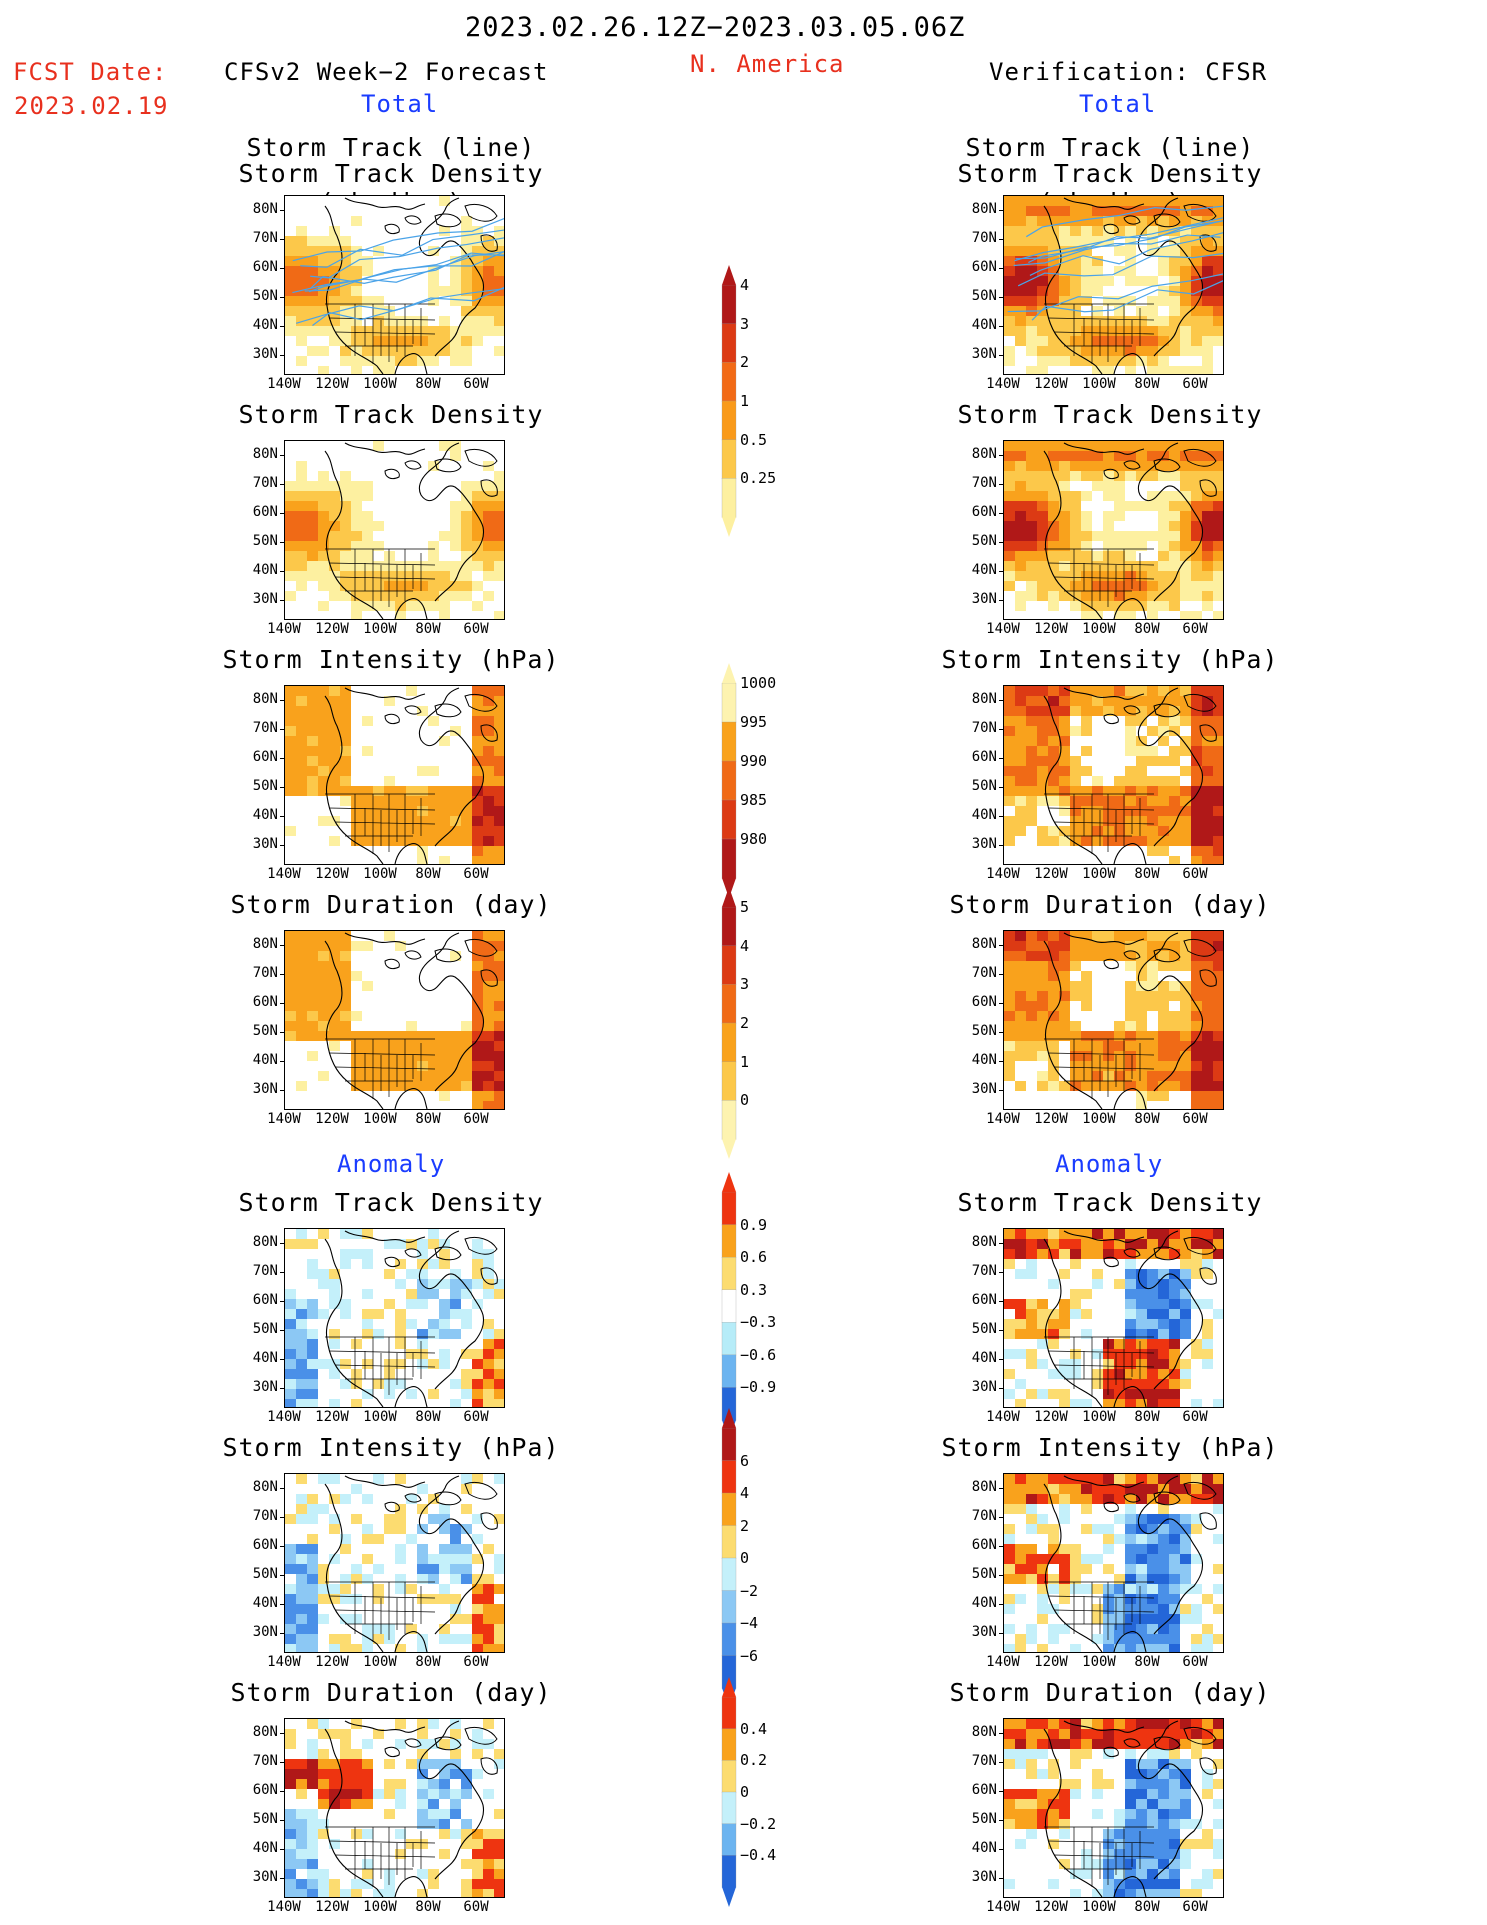  What do you see at coordinates (394, 1318) in the screenshot?
I see `map-panel-adensity-forecast` at bounding box center [394, 1318].